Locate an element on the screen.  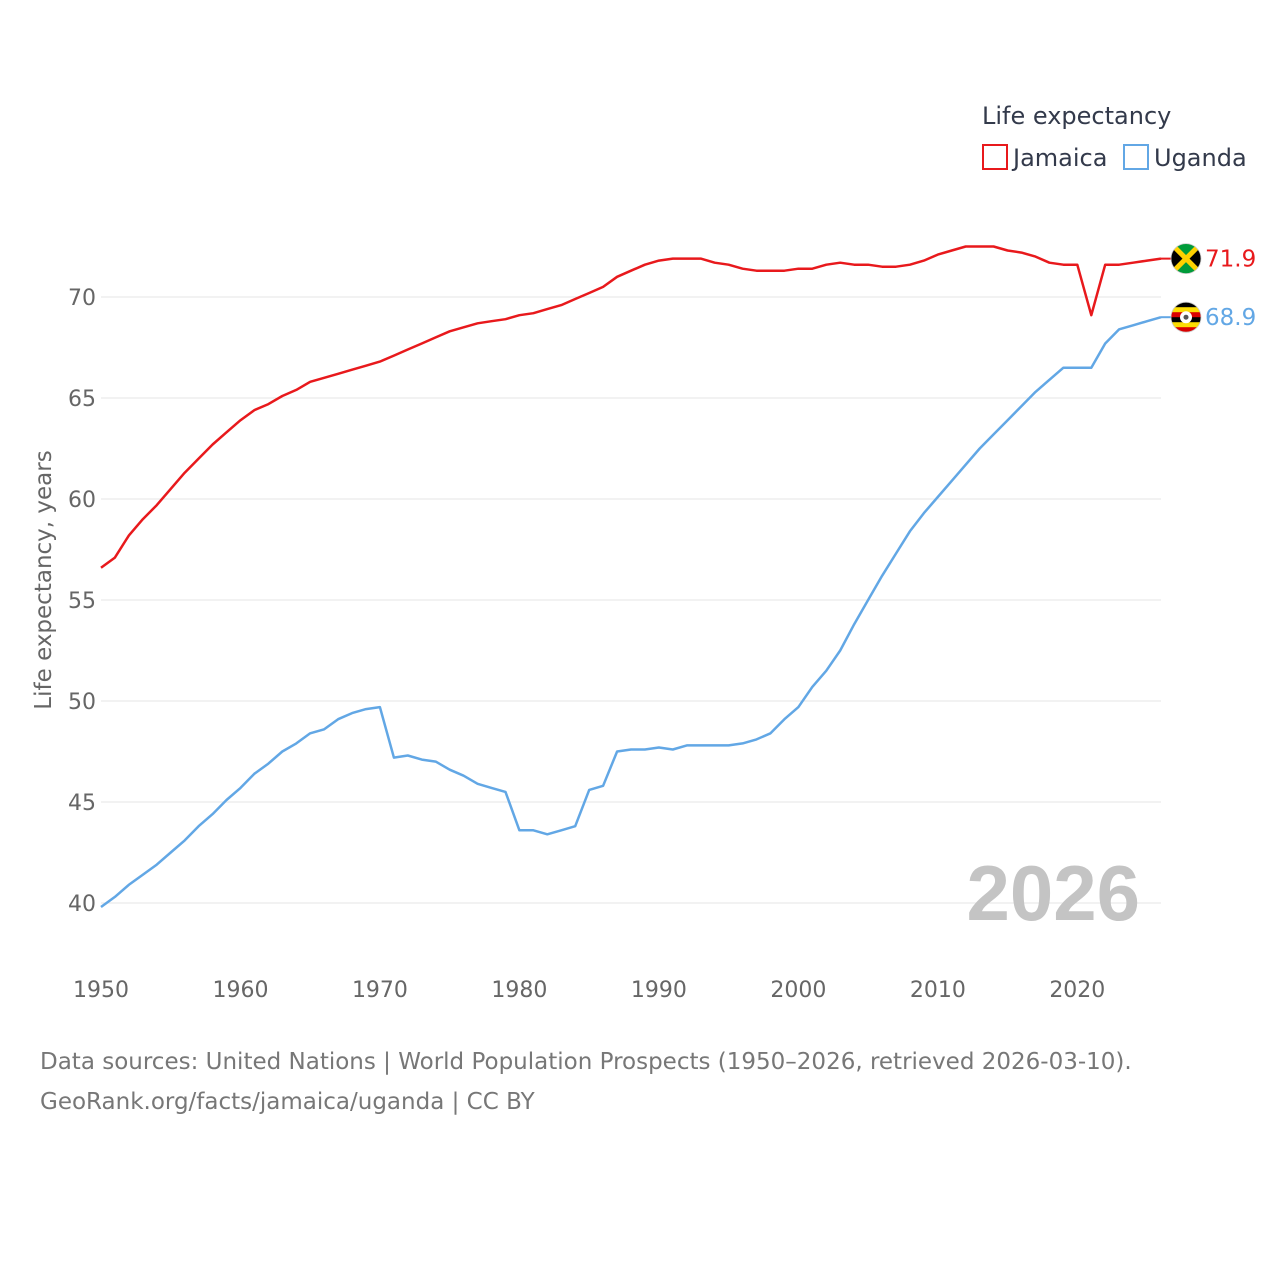
legend-item-jamaica: Jamaica is located at coordinates (1044, 158).